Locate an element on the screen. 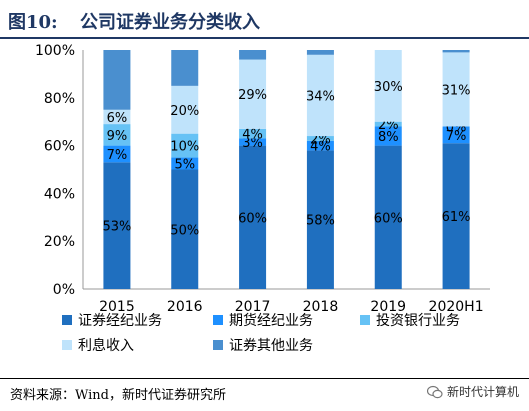 The image size is (529, 411). data-label: 34% is located at coordinates (320, 96).